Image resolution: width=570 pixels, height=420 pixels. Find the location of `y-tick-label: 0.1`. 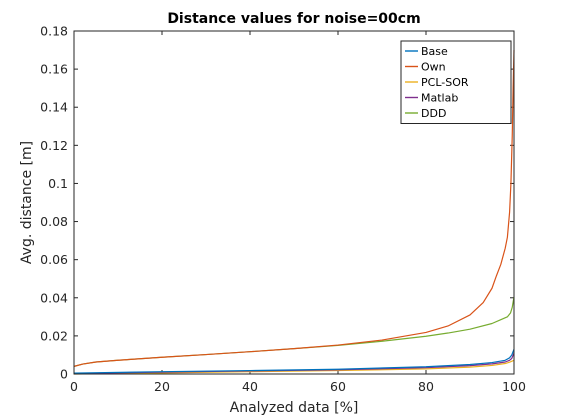

y-tick-label: 0.1 is located at coordinates (58, 183).